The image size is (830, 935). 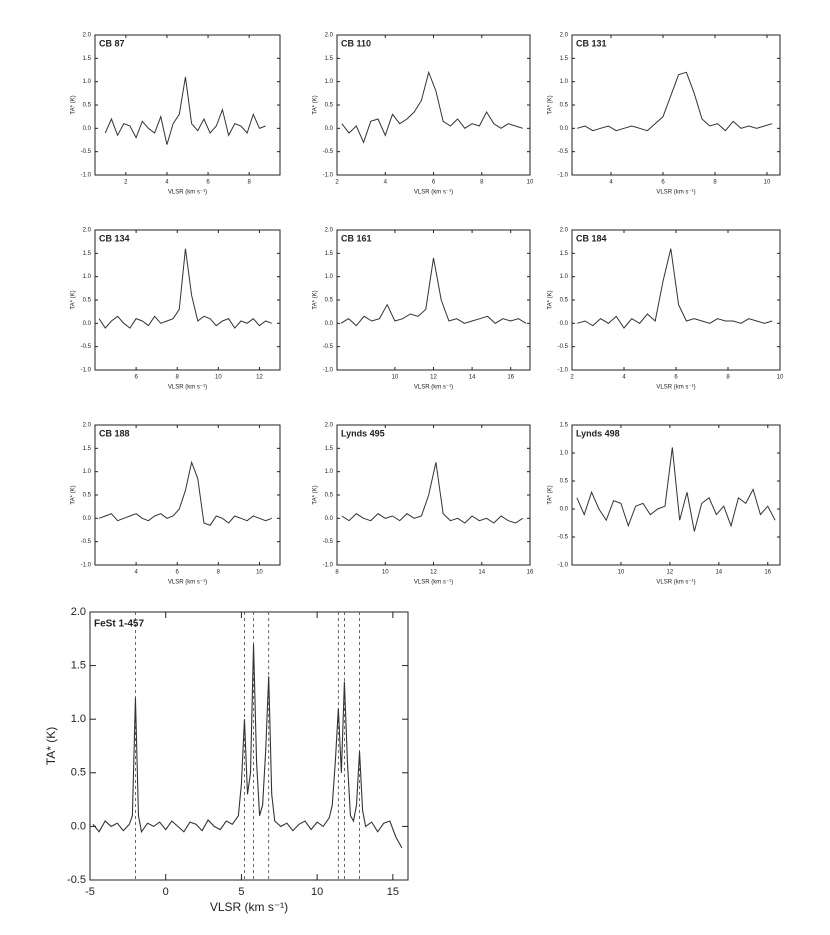 What do you see at coordinates (112, 43) in the screenshot?
I see `panel-title: CB 87` at bounding box center [112, 43].